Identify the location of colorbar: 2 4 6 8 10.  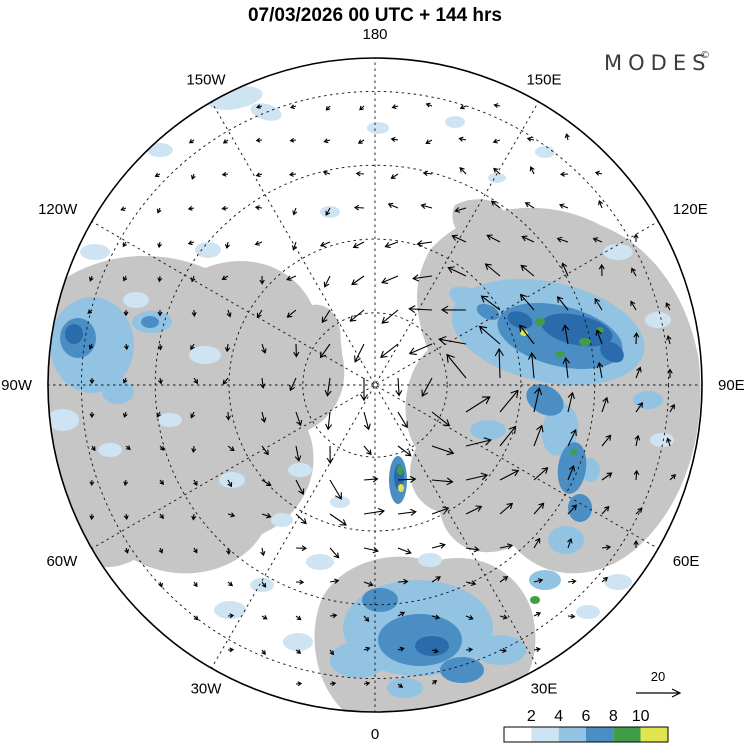
(586, 725).